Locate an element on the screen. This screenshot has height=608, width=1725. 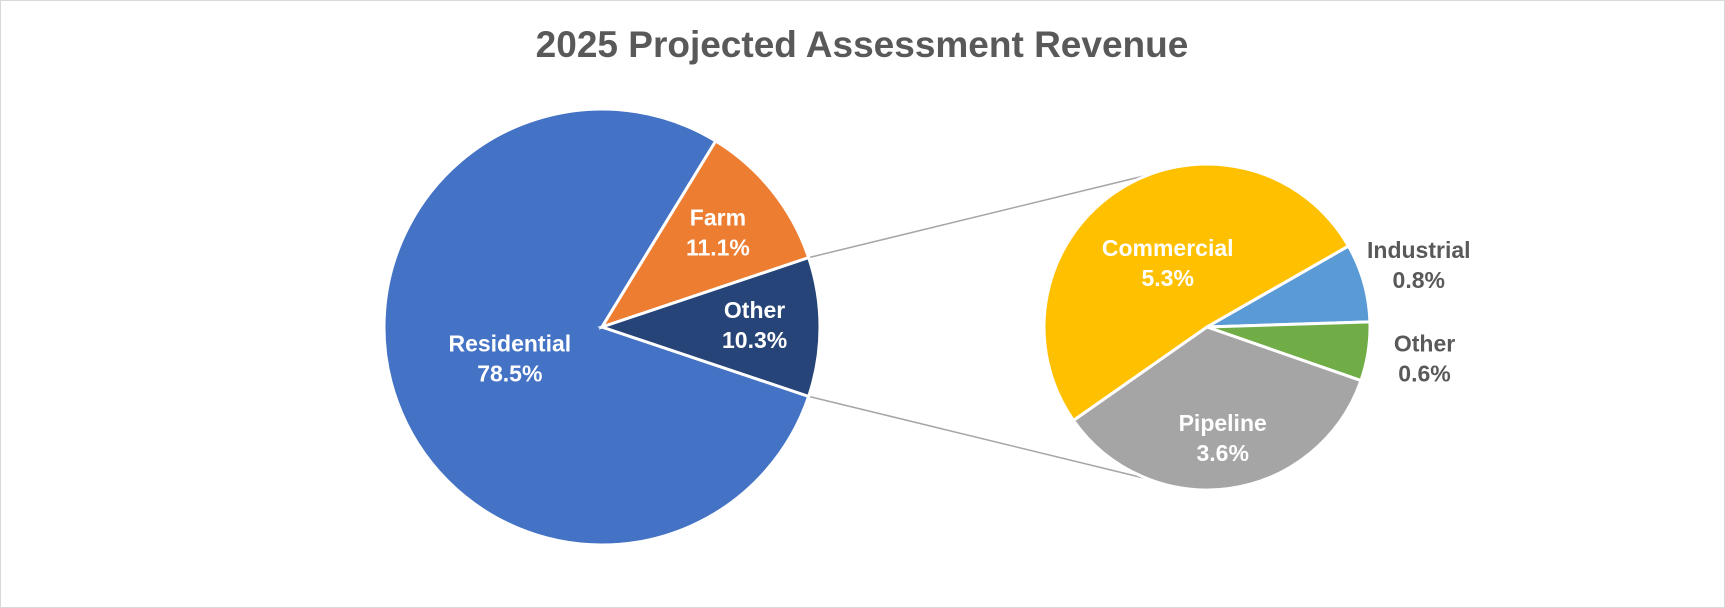
slice-label: Residential is located at coordinates (509, 344).